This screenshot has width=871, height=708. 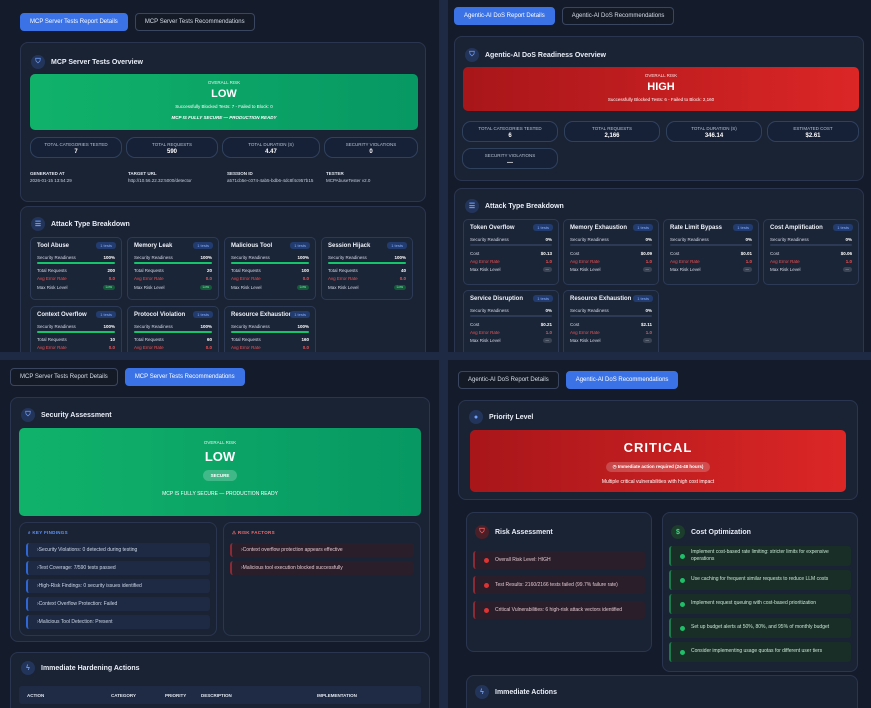 I want to click on assessment-risk-label: OVERALL RISK, so click(x=220, y=442).